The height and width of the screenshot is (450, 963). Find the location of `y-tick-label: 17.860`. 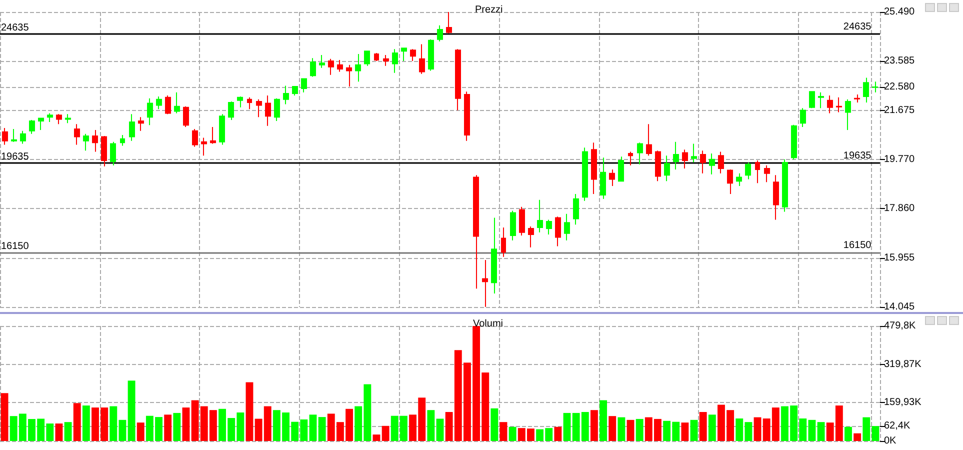

y-tick-label: 17.860 is located at coordinates (900, 208).